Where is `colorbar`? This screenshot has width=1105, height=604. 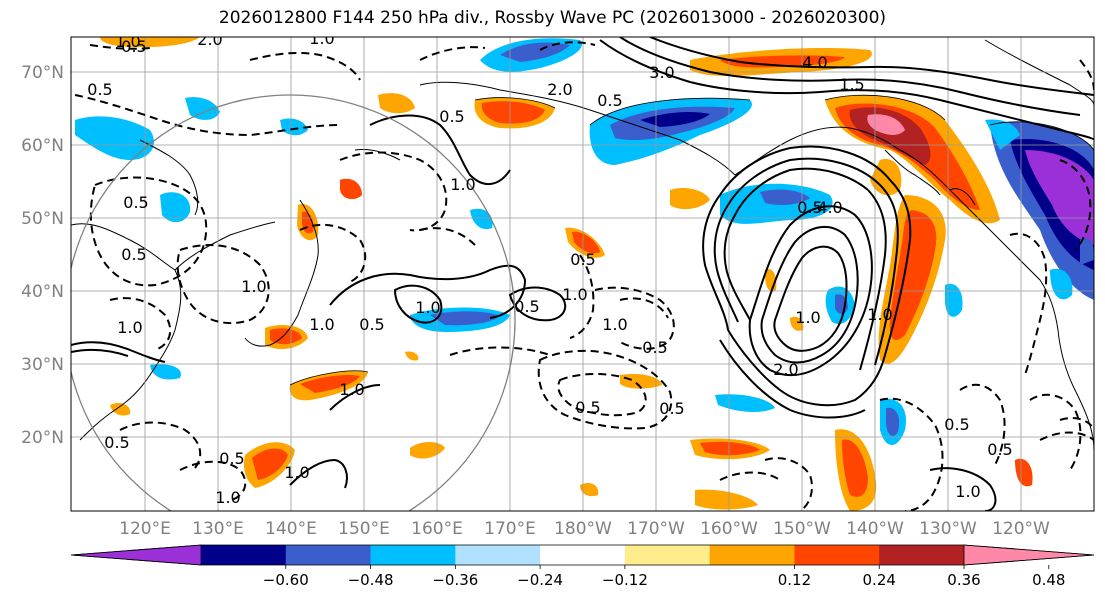 colorbar is located at coordinates (582, 555).